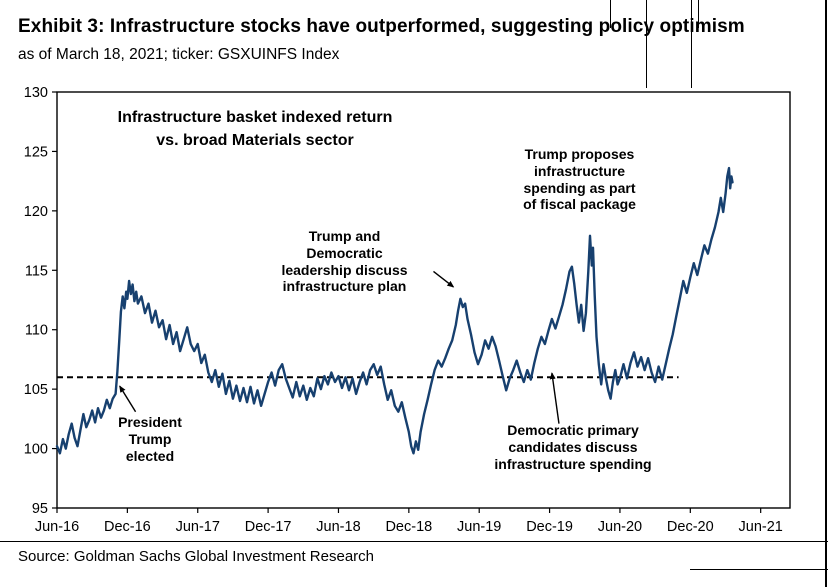  Describe the element at coordinates (268, 527) in the screenshot. I see `x-tick-label: Dec-17` at that location.